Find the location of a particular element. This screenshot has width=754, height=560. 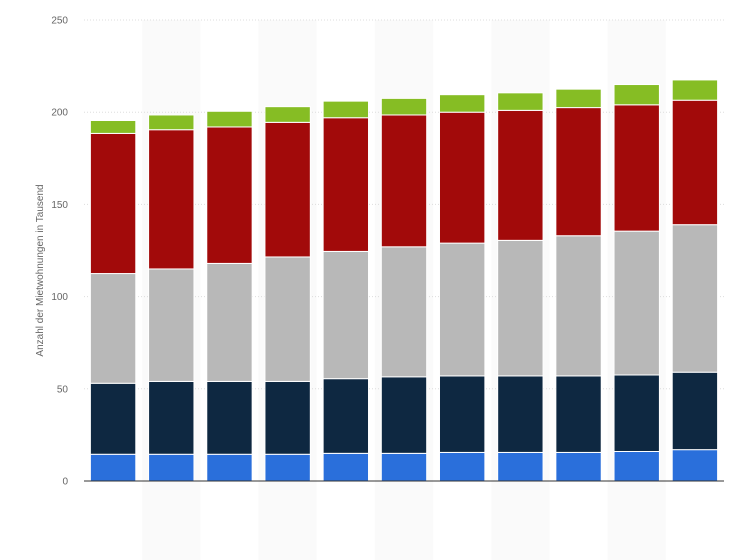

y-tick-label: 100 is located at coordinates (59, 297).